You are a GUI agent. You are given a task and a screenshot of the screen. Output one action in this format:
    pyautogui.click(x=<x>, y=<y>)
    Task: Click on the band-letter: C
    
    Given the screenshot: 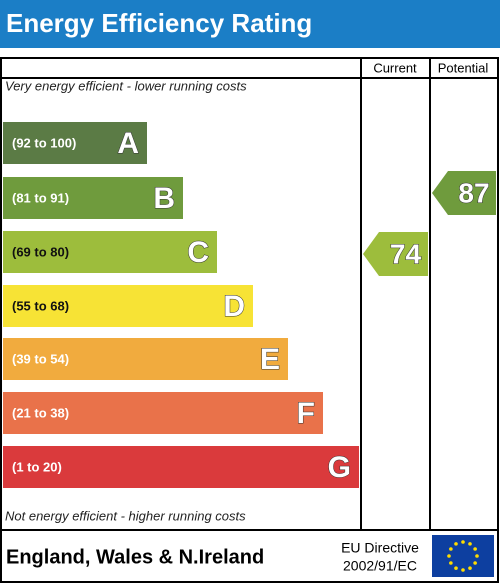 What is the action you would take?
    pyautogui.click(x=198, y=252)
    